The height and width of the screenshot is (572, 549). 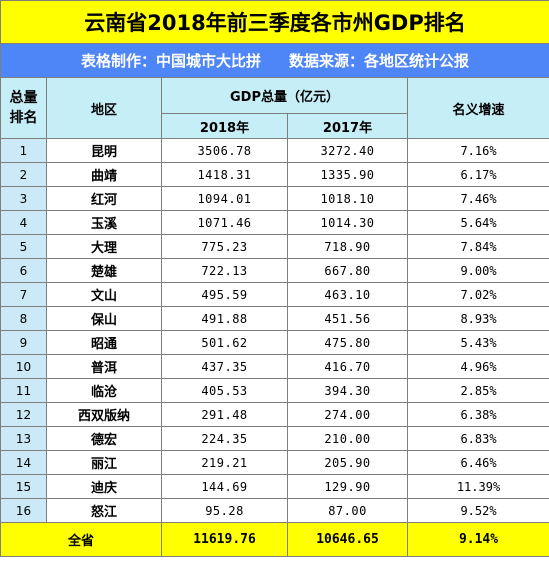 I want to click on gdp-2017-cell: 210.00, so click(x=347, y=438).